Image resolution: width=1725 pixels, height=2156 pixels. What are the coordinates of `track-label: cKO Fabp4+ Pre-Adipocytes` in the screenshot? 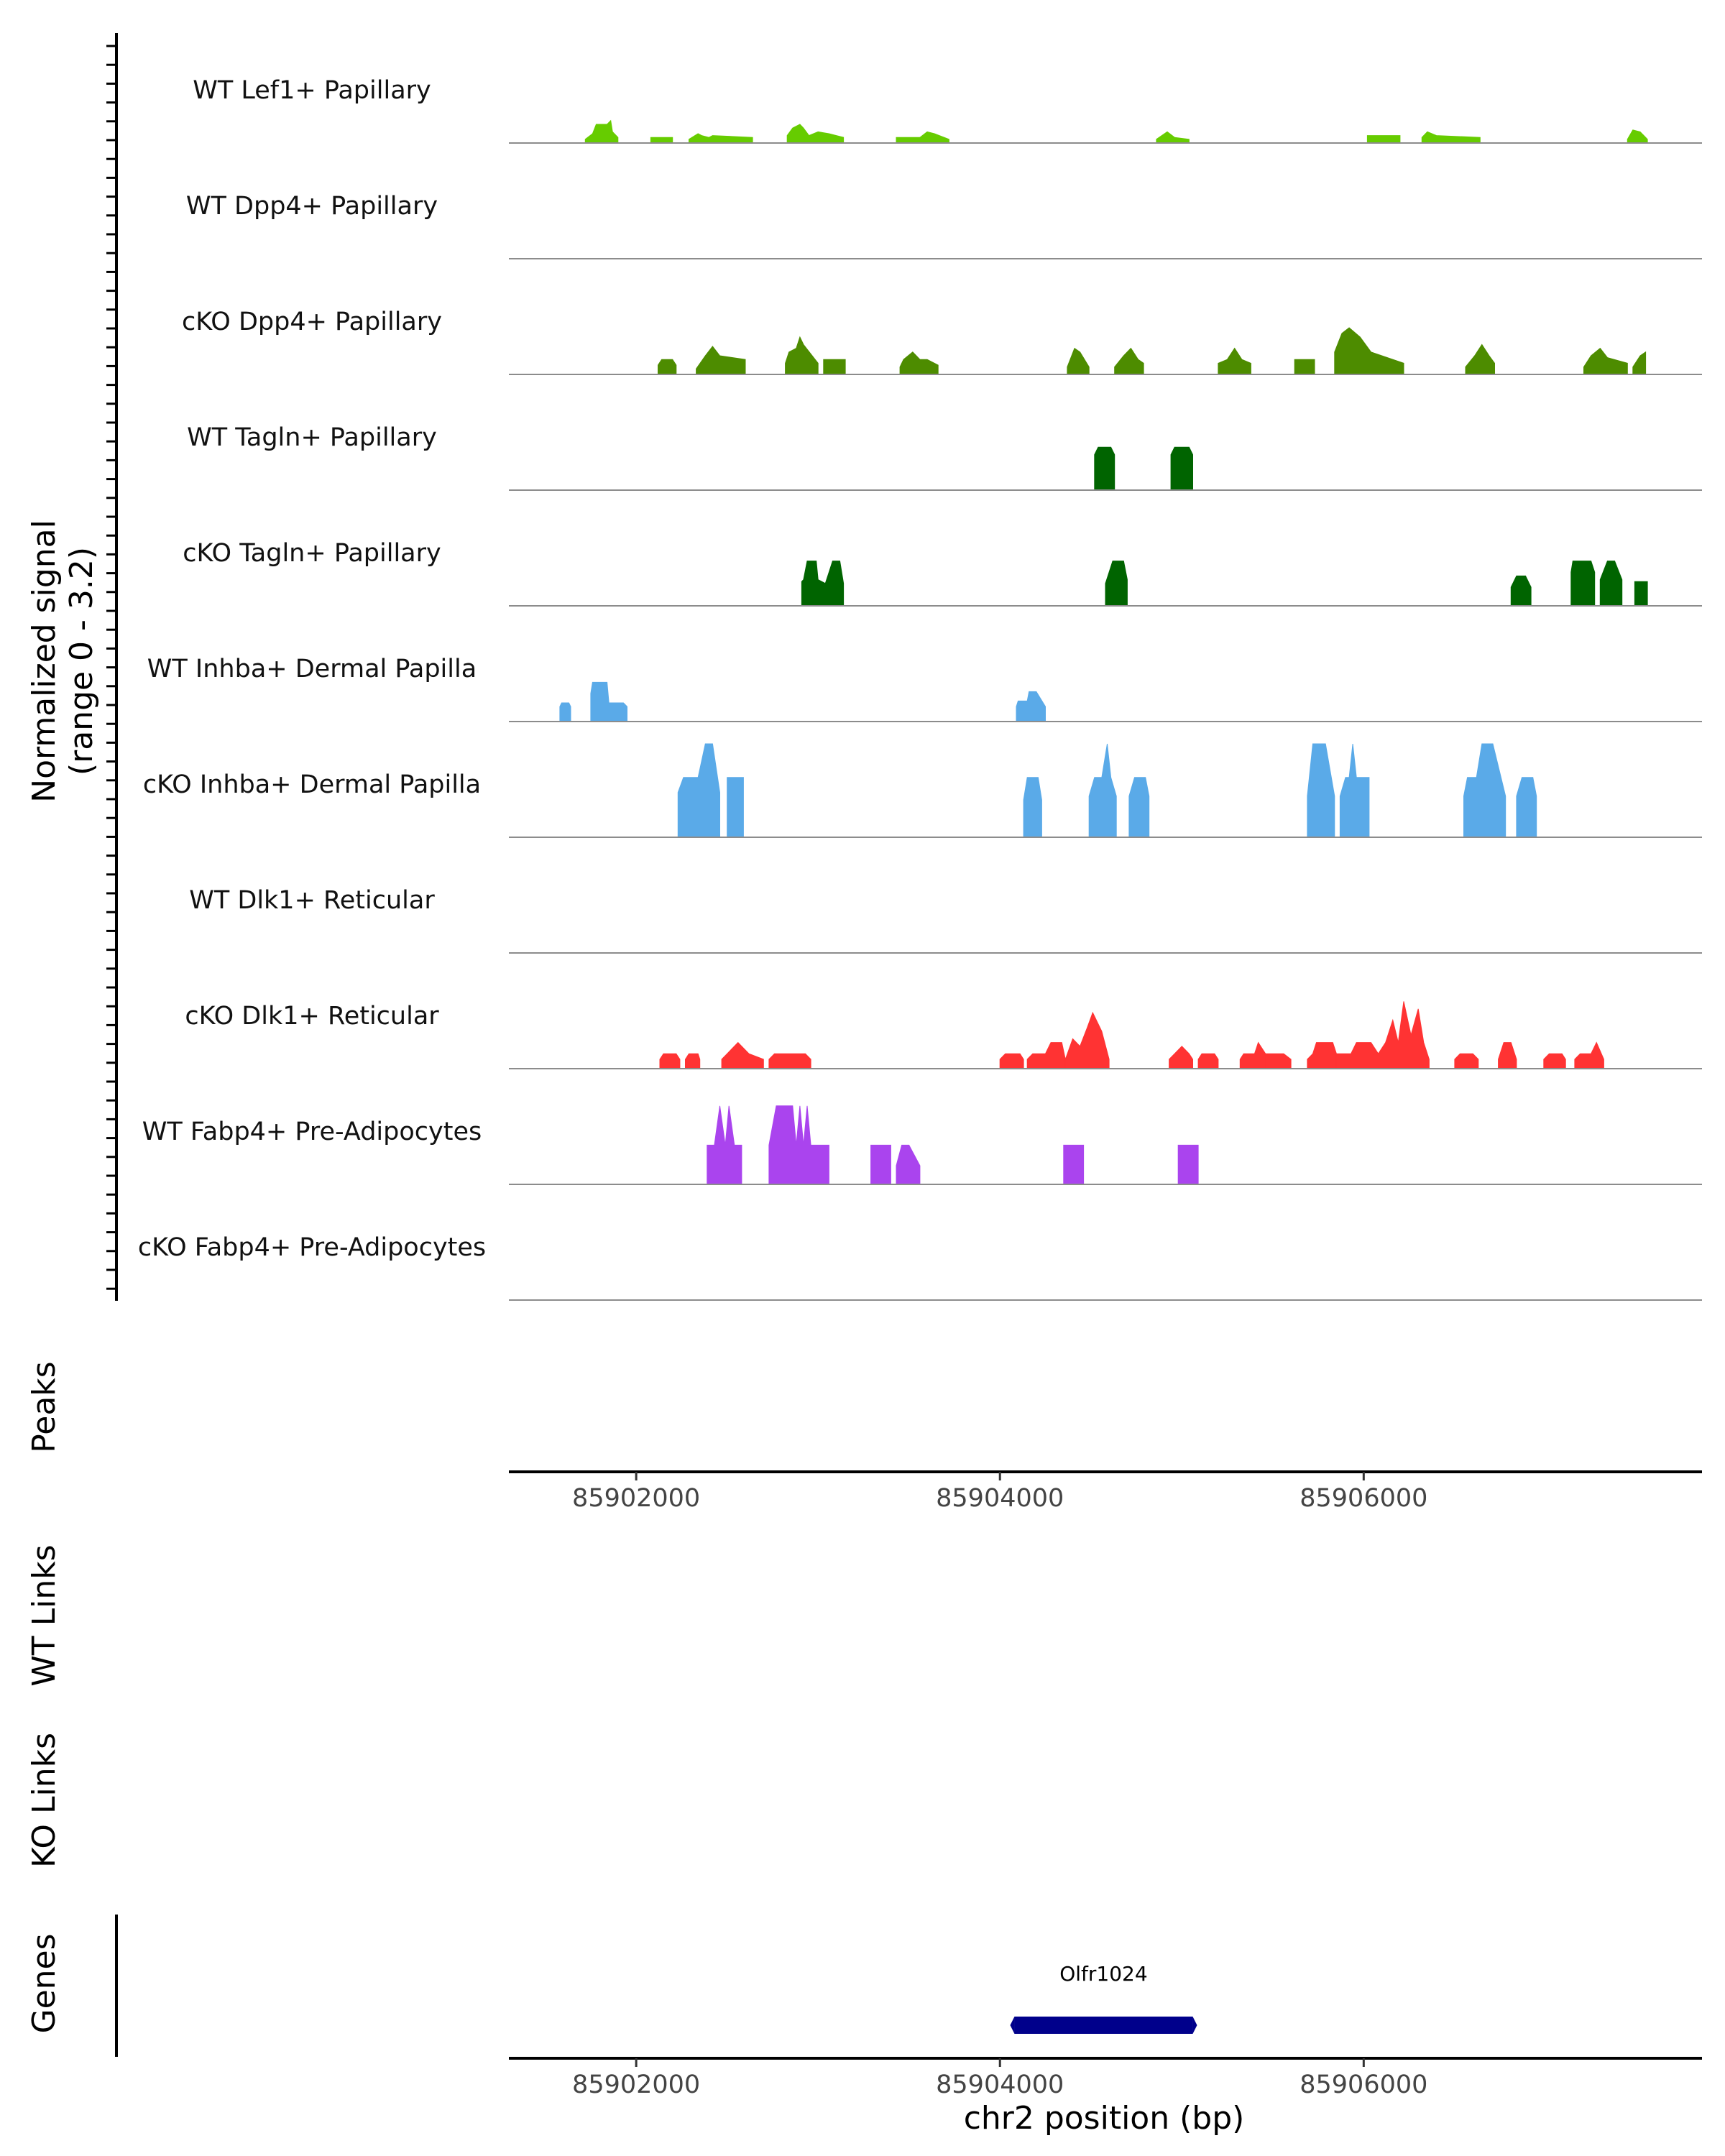 It's located at (312, 1247).